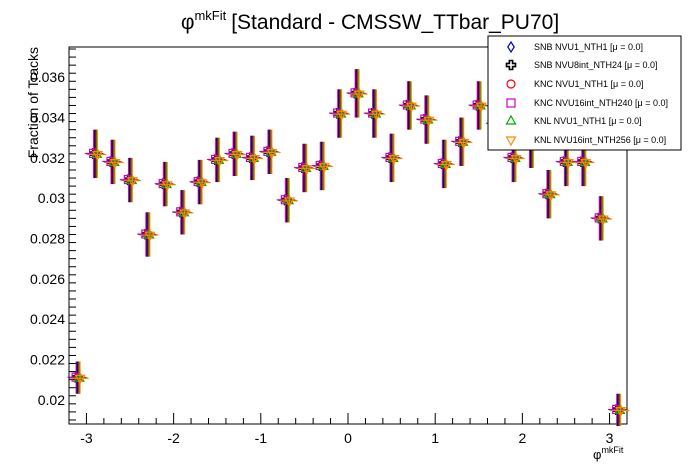 This screenshot has width=696, height=472. Describe the element at coordinates (47, 158) in the screenshot. I see `y-tick-label: 0.032` at that location.